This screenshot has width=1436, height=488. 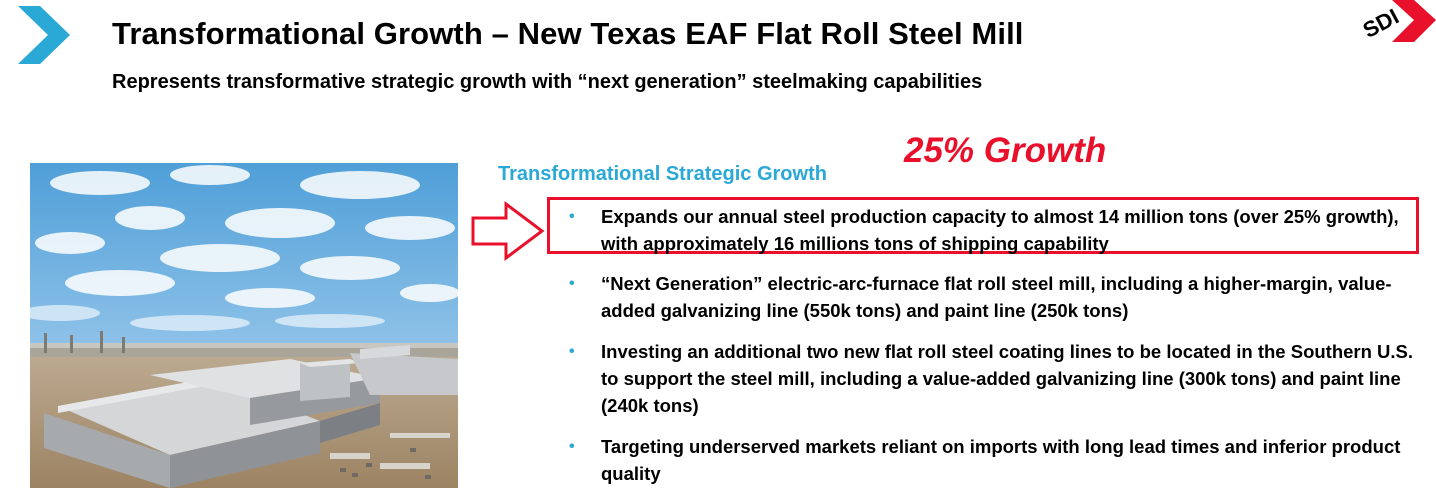 What do you see at coordinates (508, 231) in the screenshot?
I see `arrow-right-icon` at bounding box center [508, 231].